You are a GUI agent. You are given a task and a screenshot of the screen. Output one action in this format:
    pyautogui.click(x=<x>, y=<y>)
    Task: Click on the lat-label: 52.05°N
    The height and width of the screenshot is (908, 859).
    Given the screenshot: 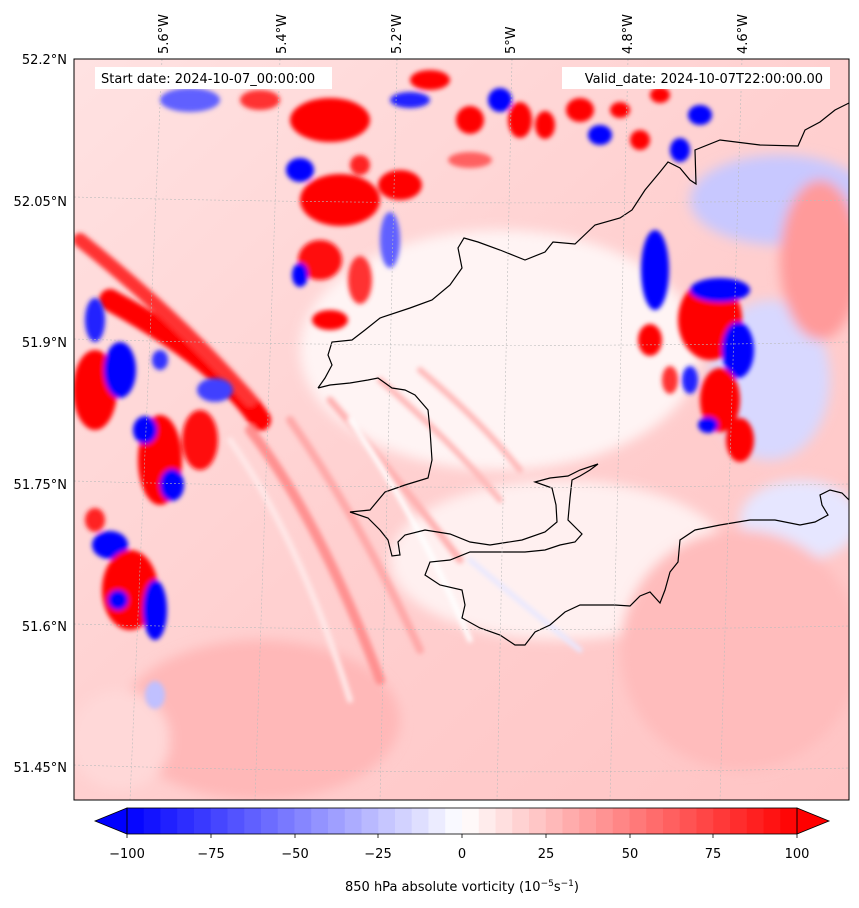 What is the action you would take?
    pyautogui.click(x=40, y=202)
    